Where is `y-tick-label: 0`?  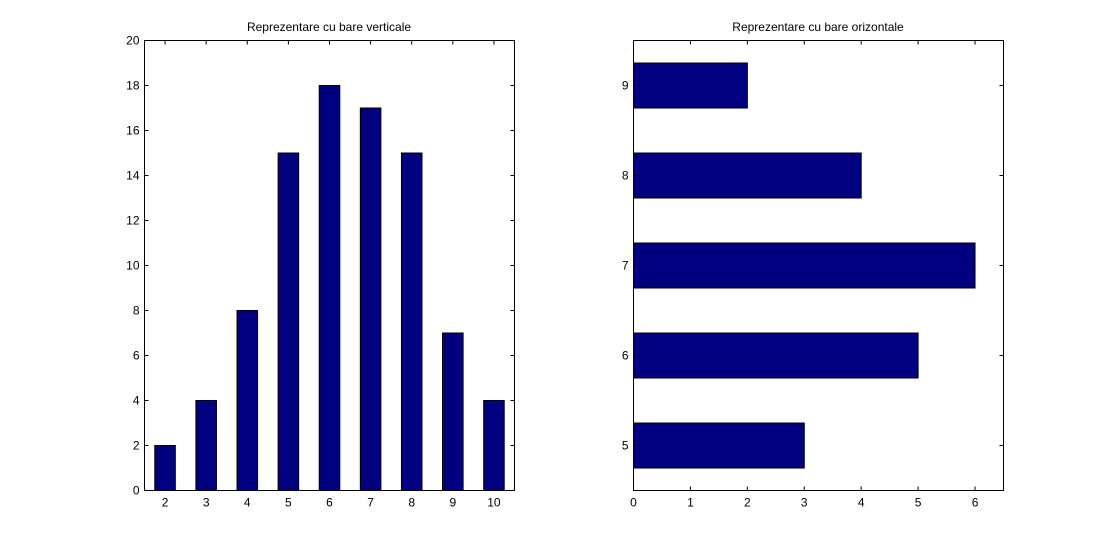
y-tick-label: 0 is located at coordinates (136, 491).